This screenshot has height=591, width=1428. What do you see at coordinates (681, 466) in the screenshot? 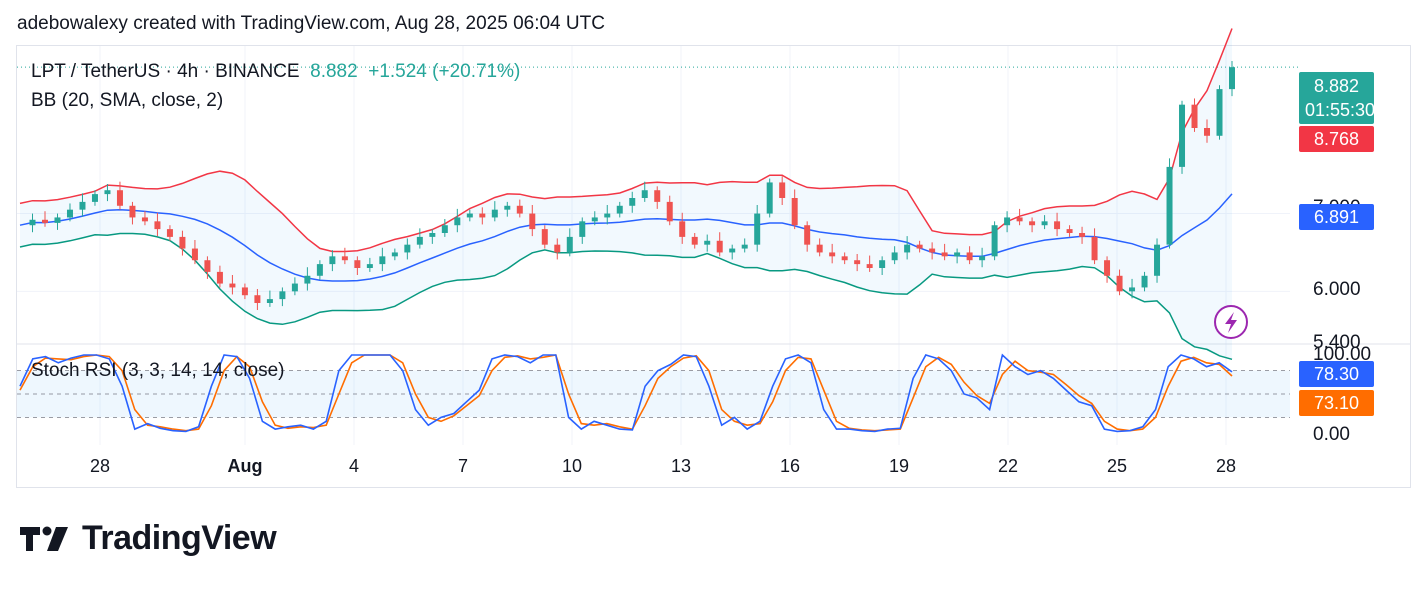
I see `time-axis-label: 13` at bounding box center [681, 466].